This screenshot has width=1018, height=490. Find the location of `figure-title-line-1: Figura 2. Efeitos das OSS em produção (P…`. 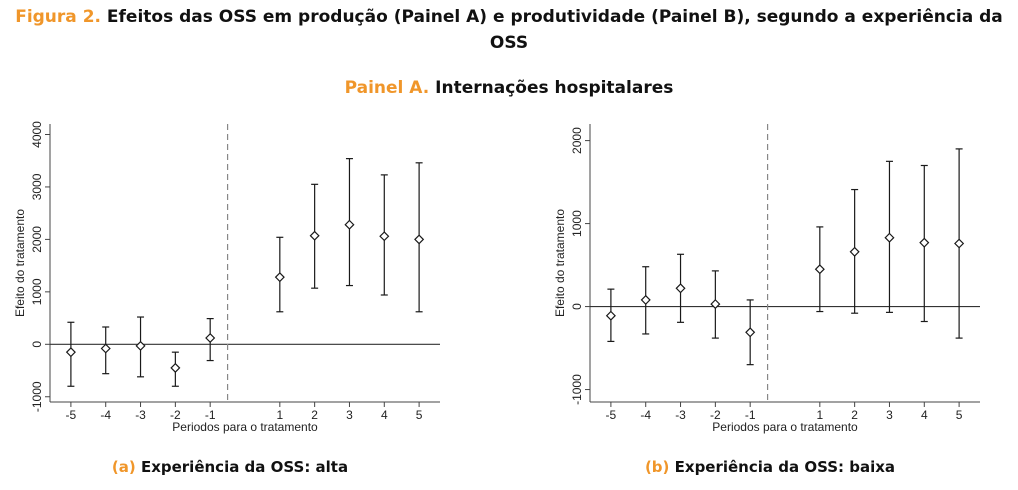

figure-title-line-1: Figura 2. Efeitos das OSS em produção (P… is located at coordinates (509, 17).